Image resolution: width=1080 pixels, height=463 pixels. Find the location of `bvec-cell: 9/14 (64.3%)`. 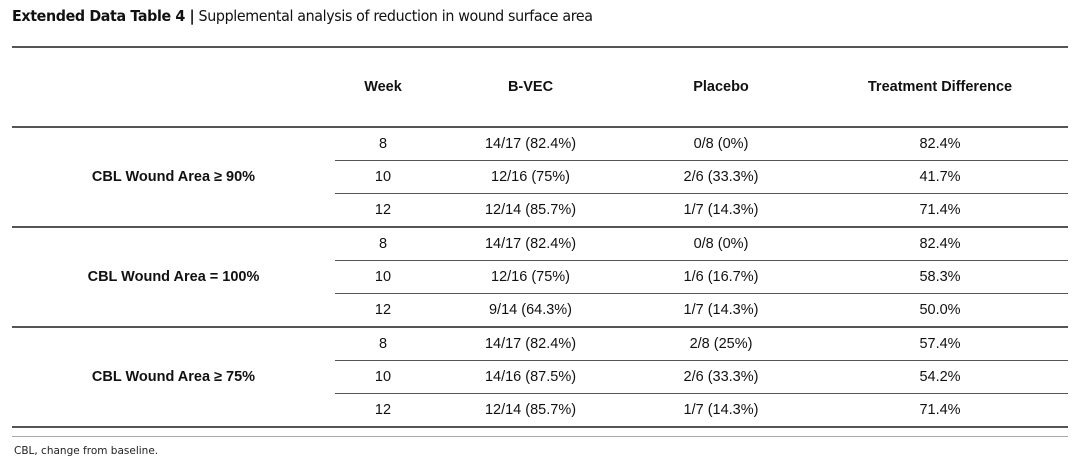

bvec-cell: 9/14 (64.3%) is located at coordinates (530, 310).